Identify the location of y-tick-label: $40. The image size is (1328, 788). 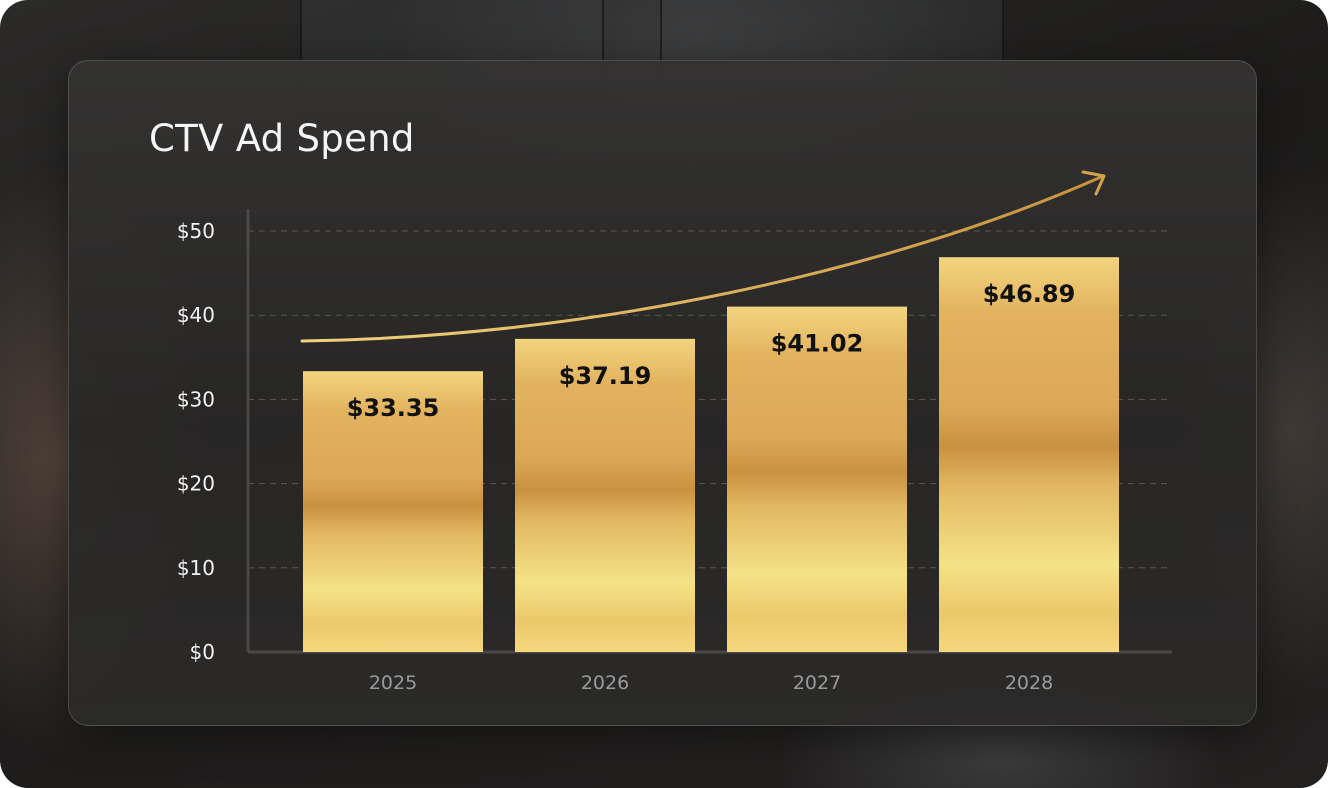
(196, 315).